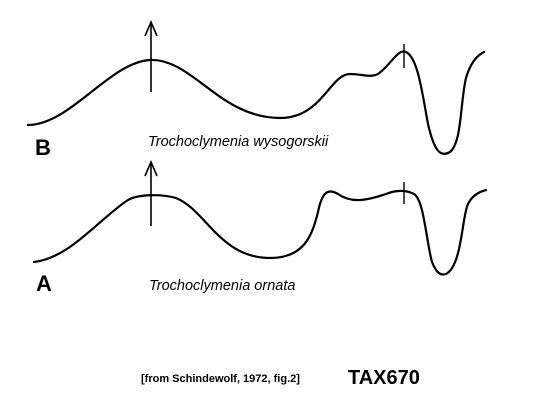 This screenshot has height=411, width=533. I want to click on figure-code: TAX670, so click(384, 378).